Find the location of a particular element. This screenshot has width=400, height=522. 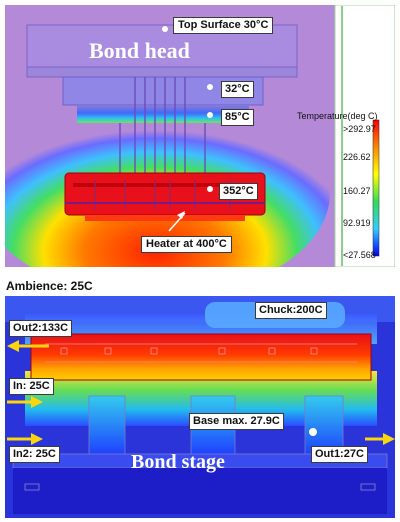

out1-label: Out1:27C is located at coordinates (339, 454).